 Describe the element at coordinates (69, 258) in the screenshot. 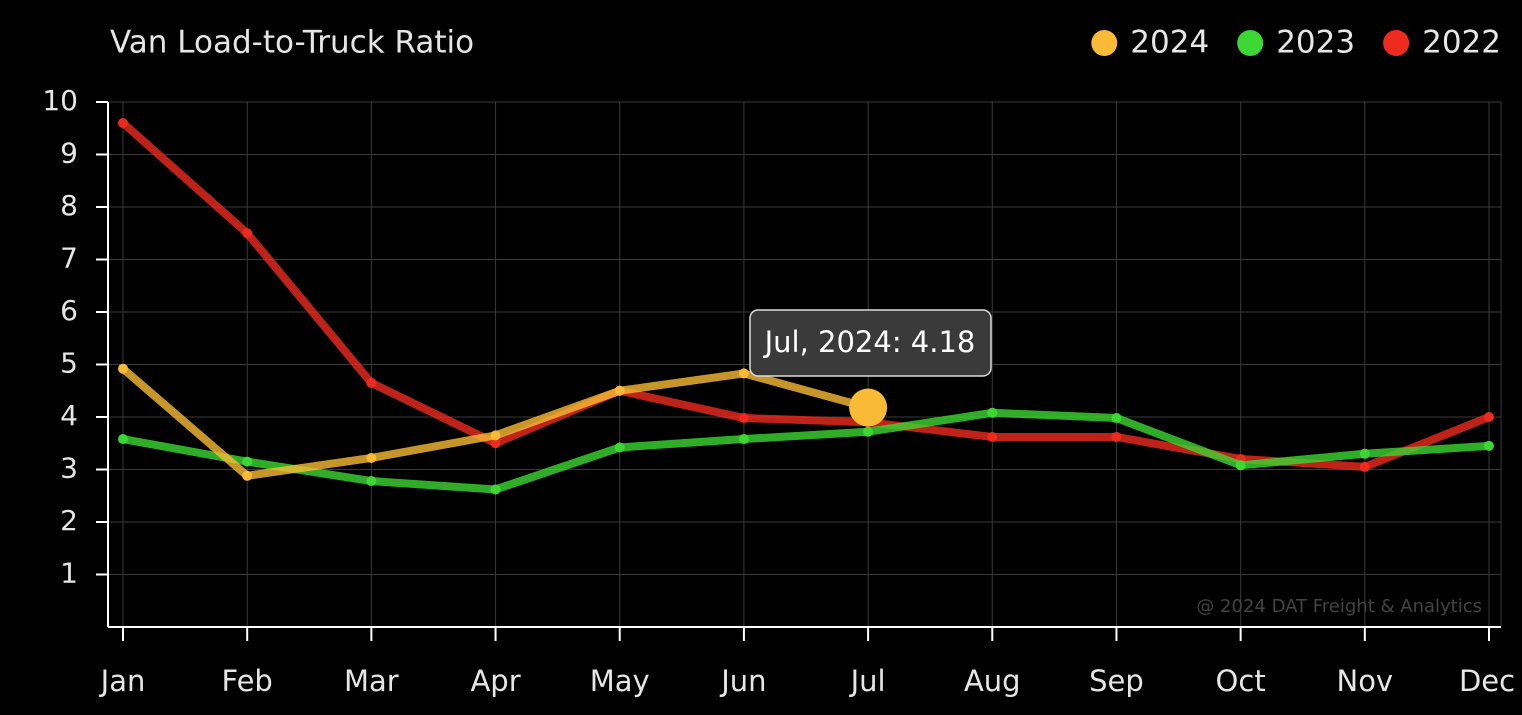

I see `y-tick-label: 7` at that location.